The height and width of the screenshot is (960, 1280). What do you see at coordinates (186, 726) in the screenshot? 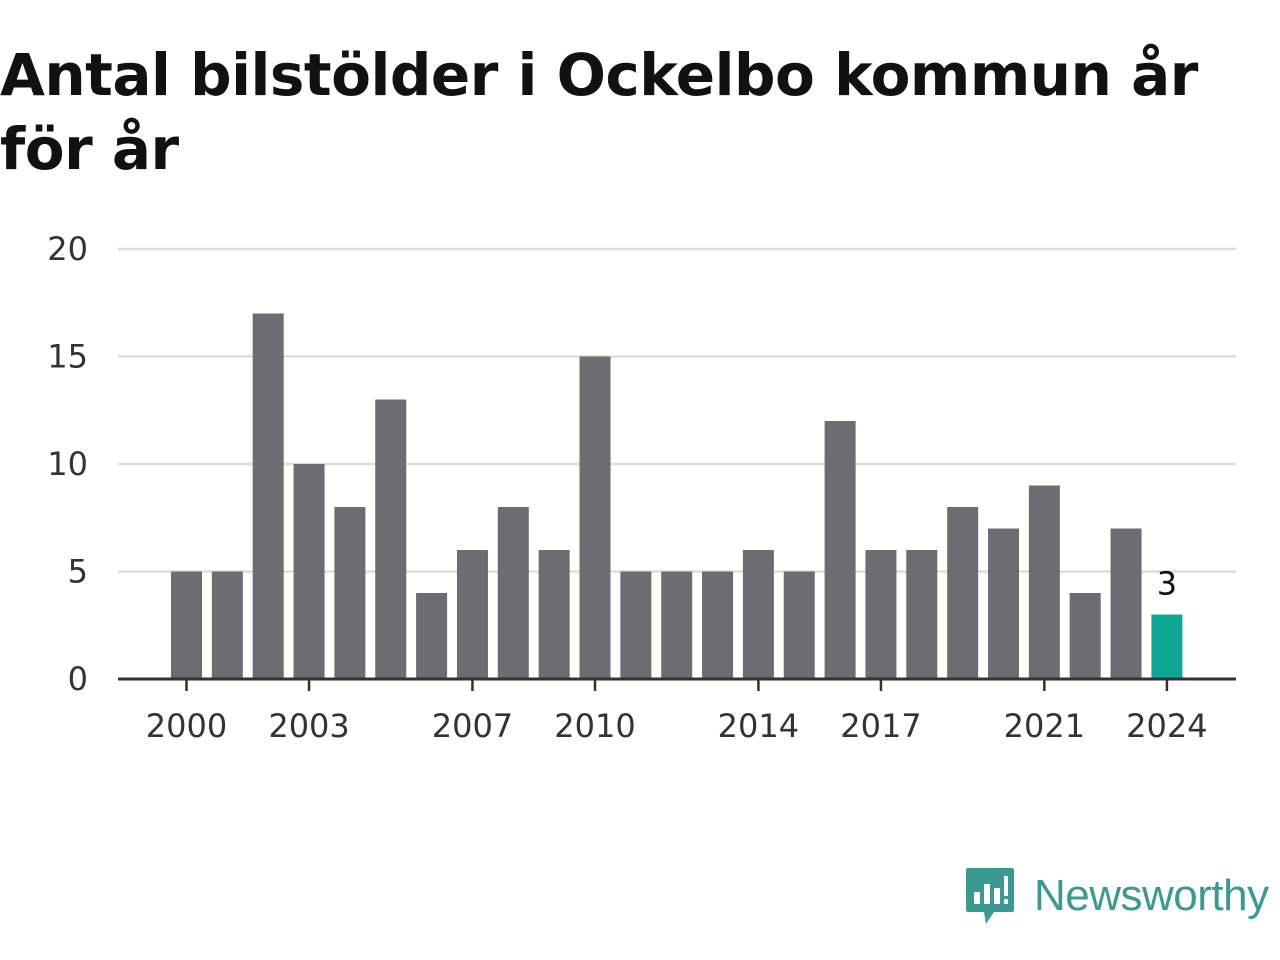
I see `x-tick-label: 2000` at bounding box center [186, 726].